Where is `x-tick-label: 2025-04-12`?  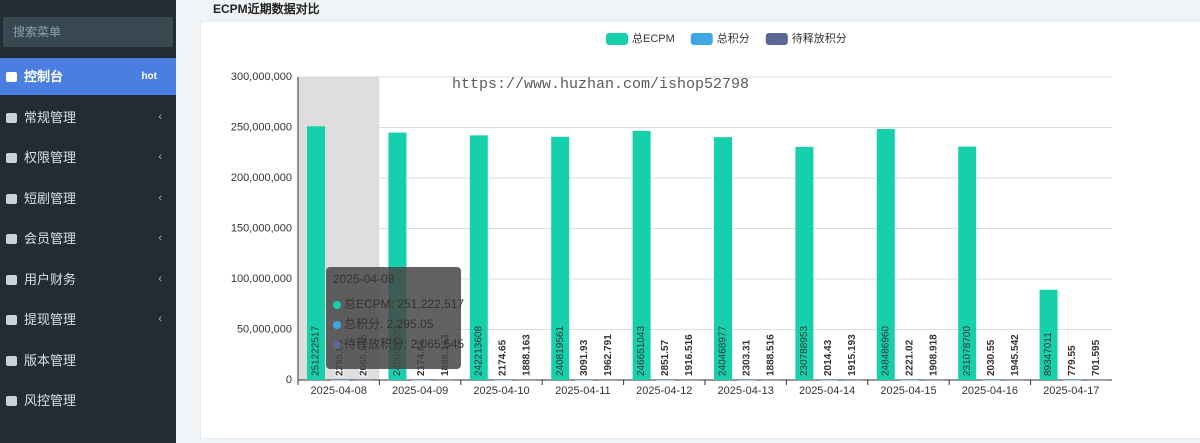
x-tick-label: 2025-04-12 is located at coordinates (664, 391).